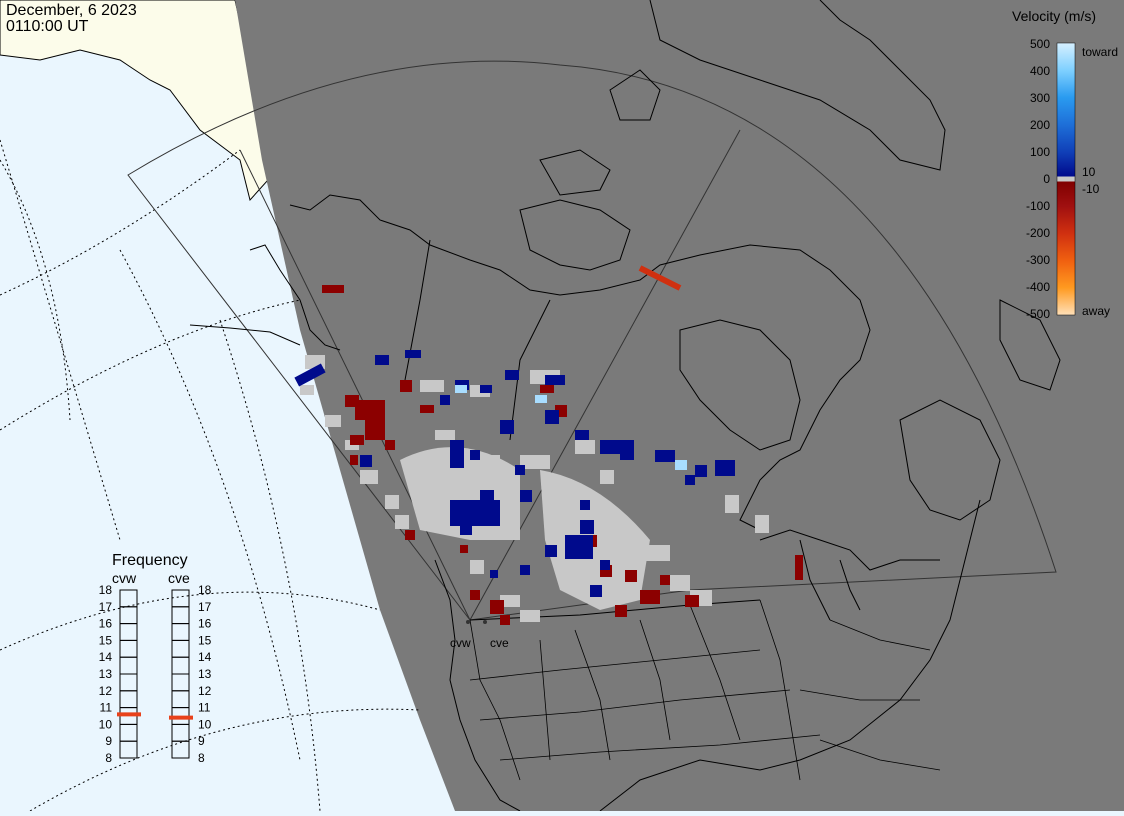  What do you see at coordinates (460, 643) in the screenshot?
I see `station-label-cvw: cvw` at bounding box center [460, 643].